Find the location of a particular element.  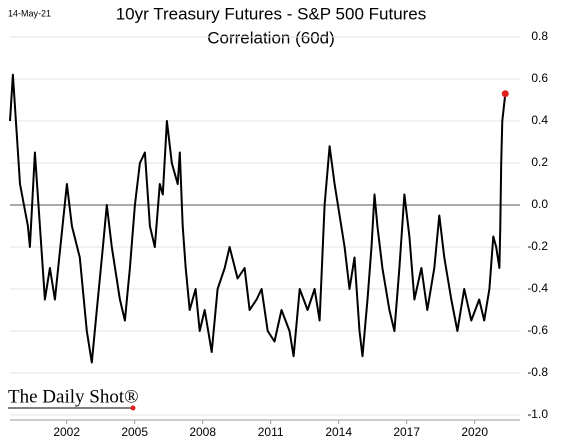

x-tick-label: 2002 is located at coordinates (66, 432).